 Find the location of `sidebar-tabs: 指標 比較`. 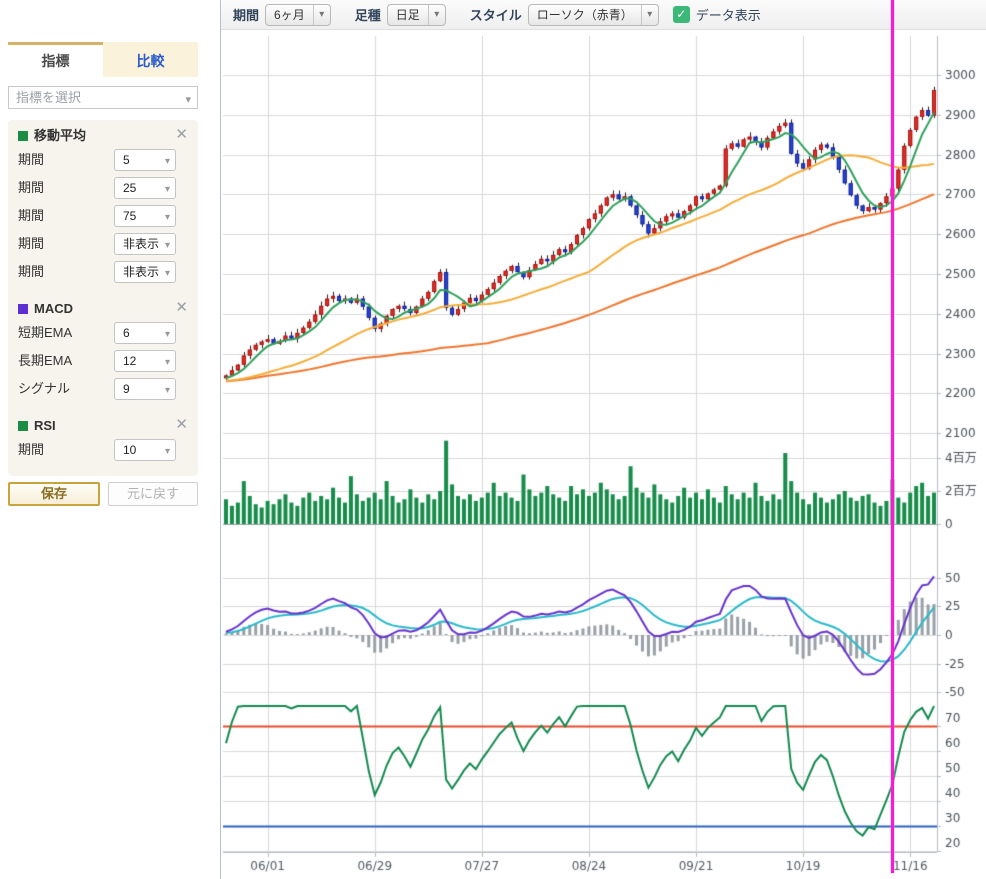

sidebar-tabs: 指標 比較 is located at coordinates (103, 59).